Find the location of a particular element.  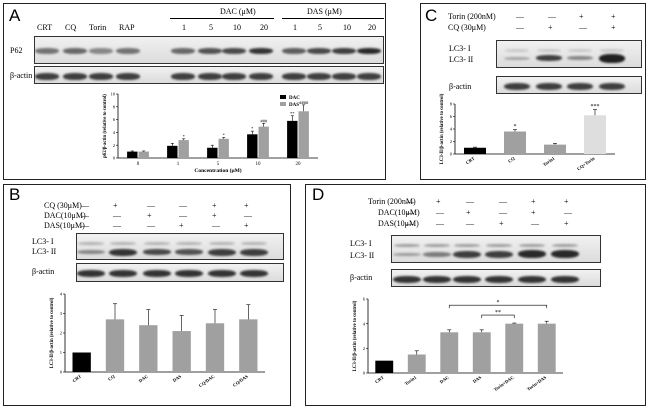

dac-header: DAC (μM) is located at coordinates (238, 11).